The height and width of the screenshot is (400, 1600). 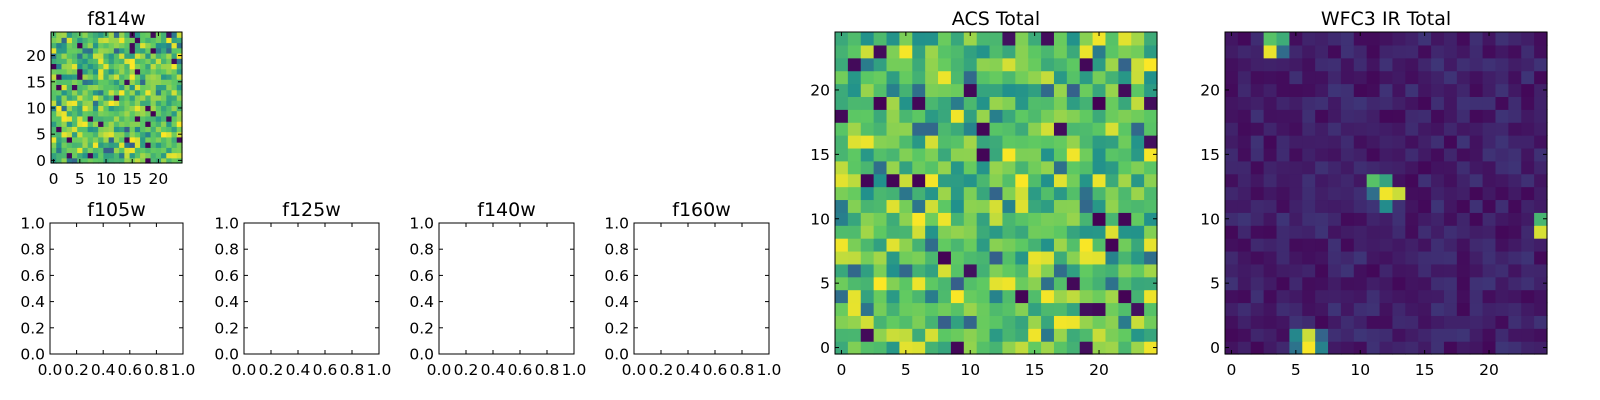 What do you see at coordinates (226, 276) in the screenshot?
I see `f125w-y-tick-label: 0.6` at bounding box center [226, 276].